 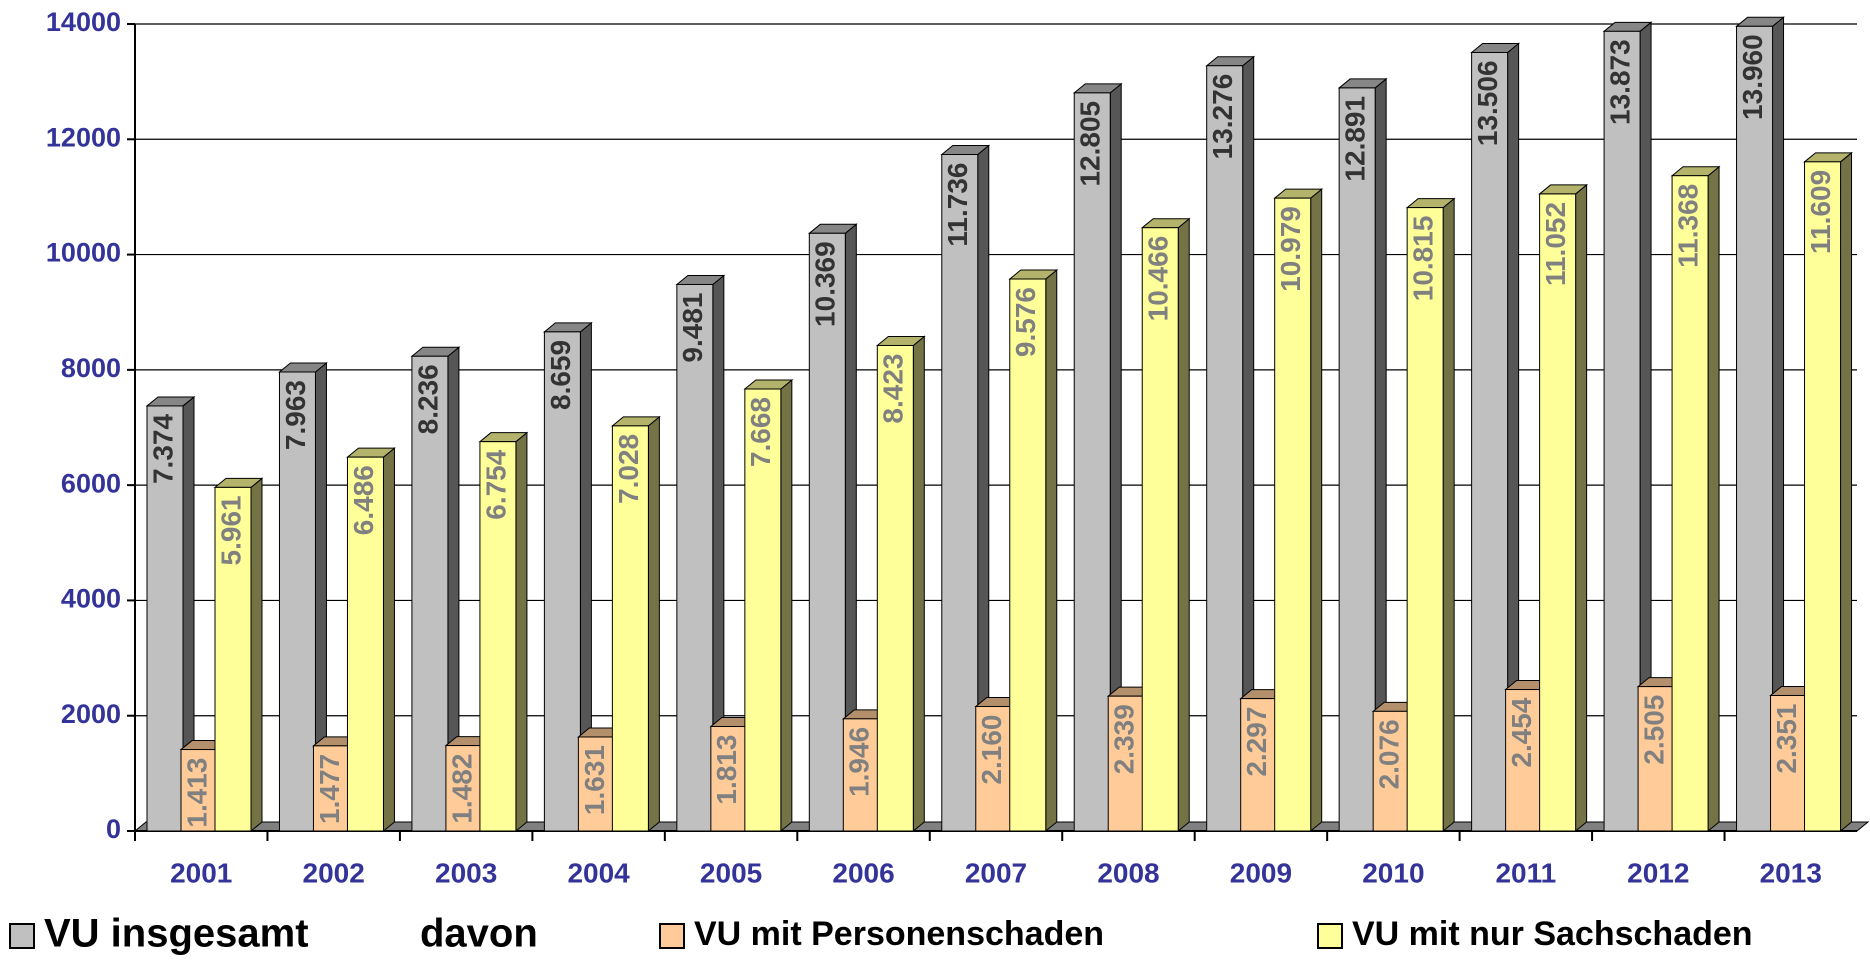 What do you see at coordinates (196, 793) in the screenshot?
I see `value-label: 1.413` at bounding box center [196, 793].